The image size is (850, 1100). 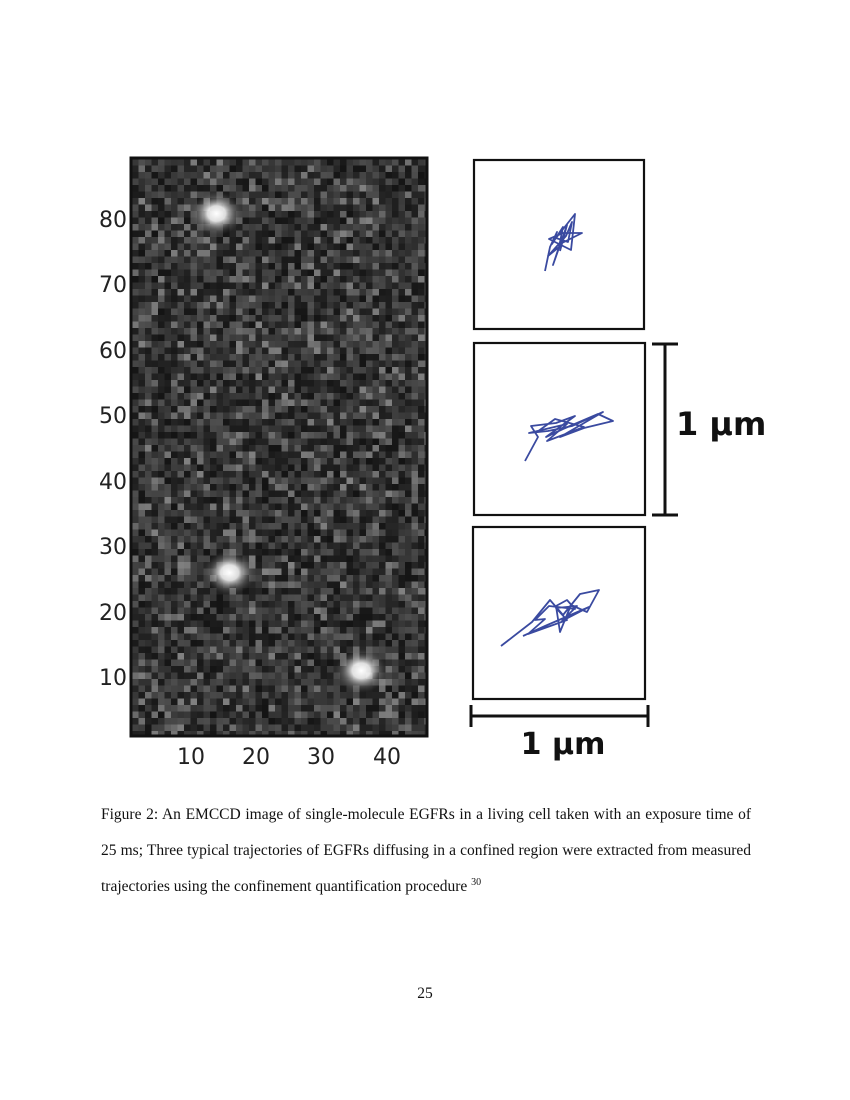 I want to click on vertical-scale-bar, so click(x=665, y=429).